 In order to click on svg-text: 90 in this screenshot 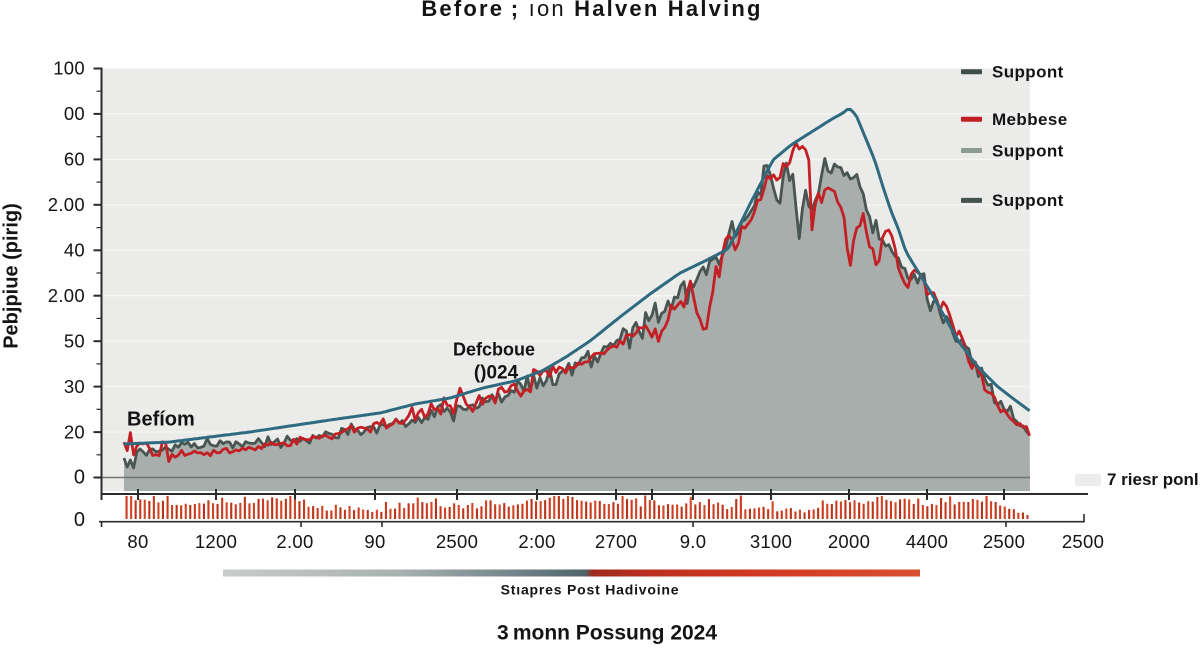, I will do `click(374, 541)`.